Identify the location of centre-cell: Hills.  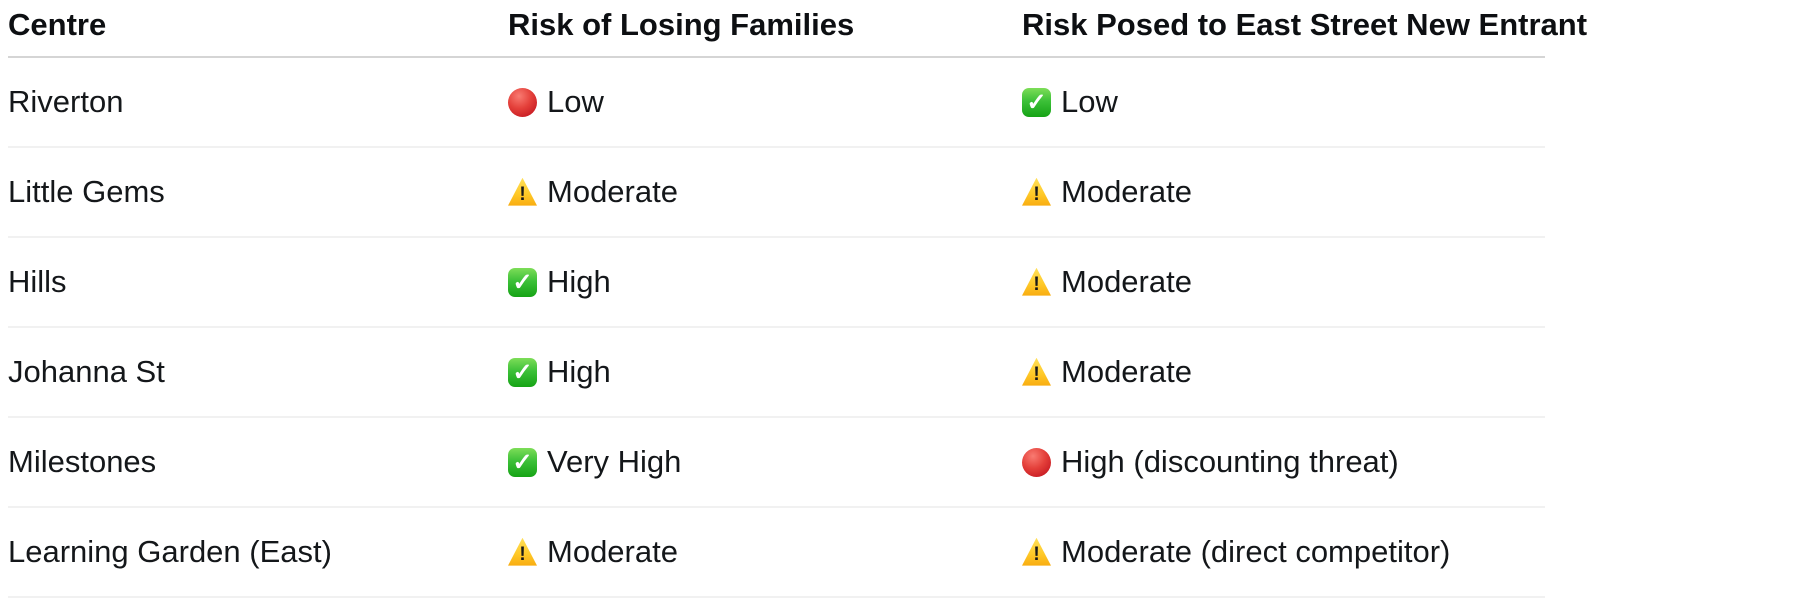
(37, 281).